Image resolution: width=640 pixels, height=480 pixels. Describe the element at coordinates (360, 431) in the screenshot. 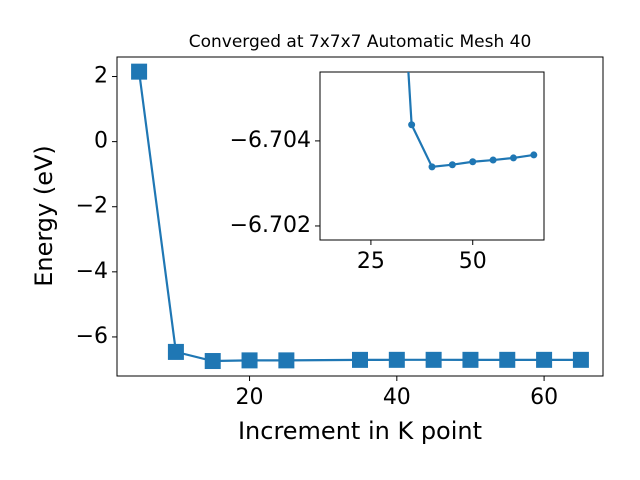

I see `x-axis-label: Increment in K point` at that location.